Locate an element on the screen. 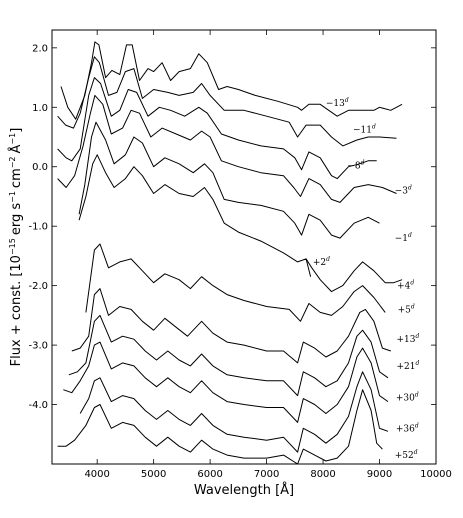 The width and height of the screenshot is (463, 518). x-tick-label-6: 10000 is located at coordinates (436, 474).